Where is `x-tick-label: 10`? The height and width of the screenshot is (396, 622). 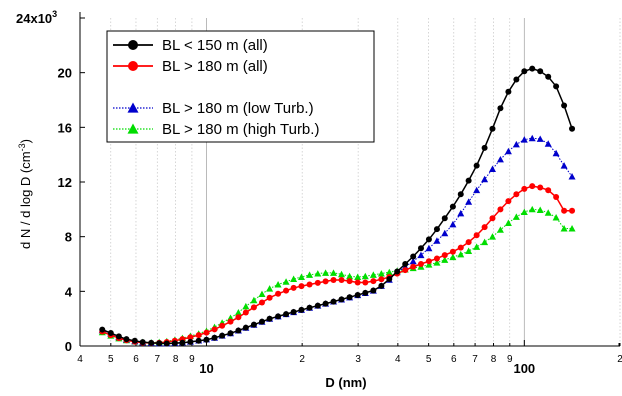
x-tick-label: 10 is located at coordinates (206, 368).